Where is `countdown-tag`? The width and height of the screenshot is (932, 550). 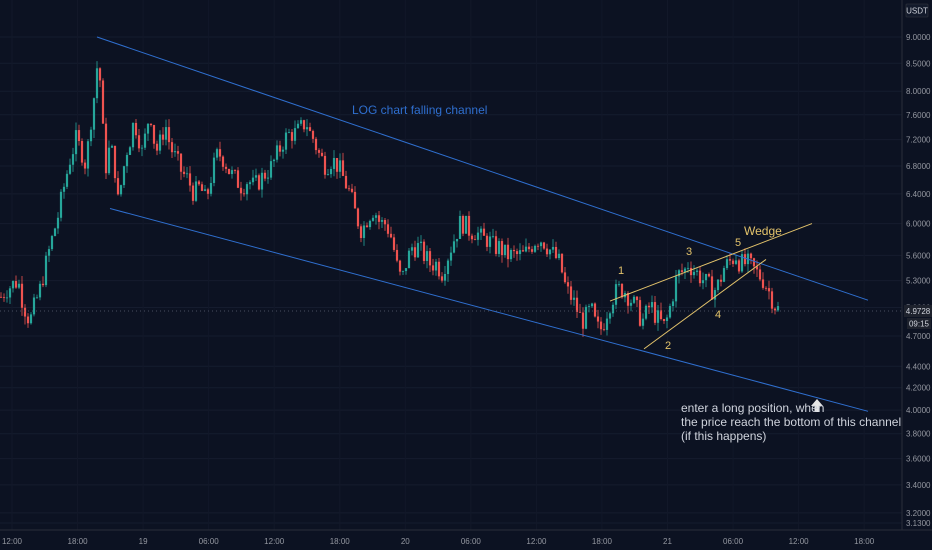 countdown-tag is located at coordinates (919, 323).